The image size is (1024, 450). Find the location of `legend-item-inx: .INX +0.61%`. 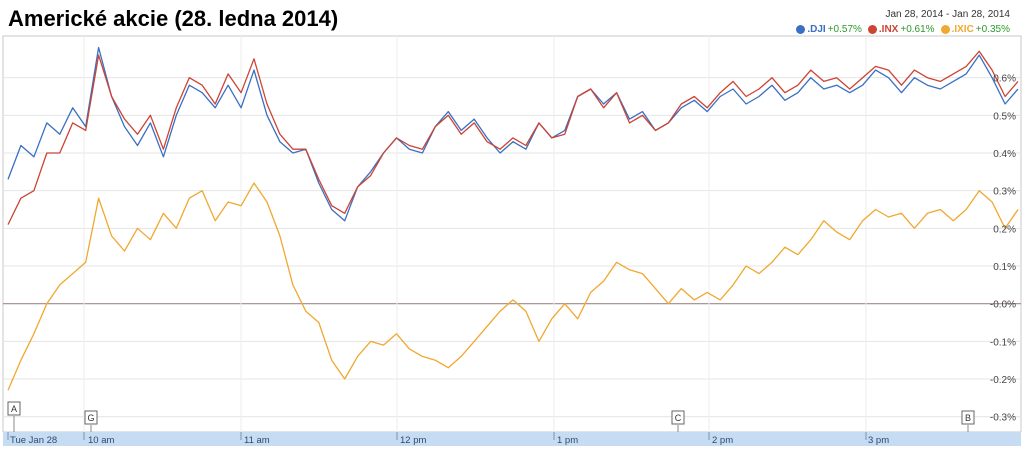

legend-item-inx: .INX +0.61% is located at coordinates (901, 29).